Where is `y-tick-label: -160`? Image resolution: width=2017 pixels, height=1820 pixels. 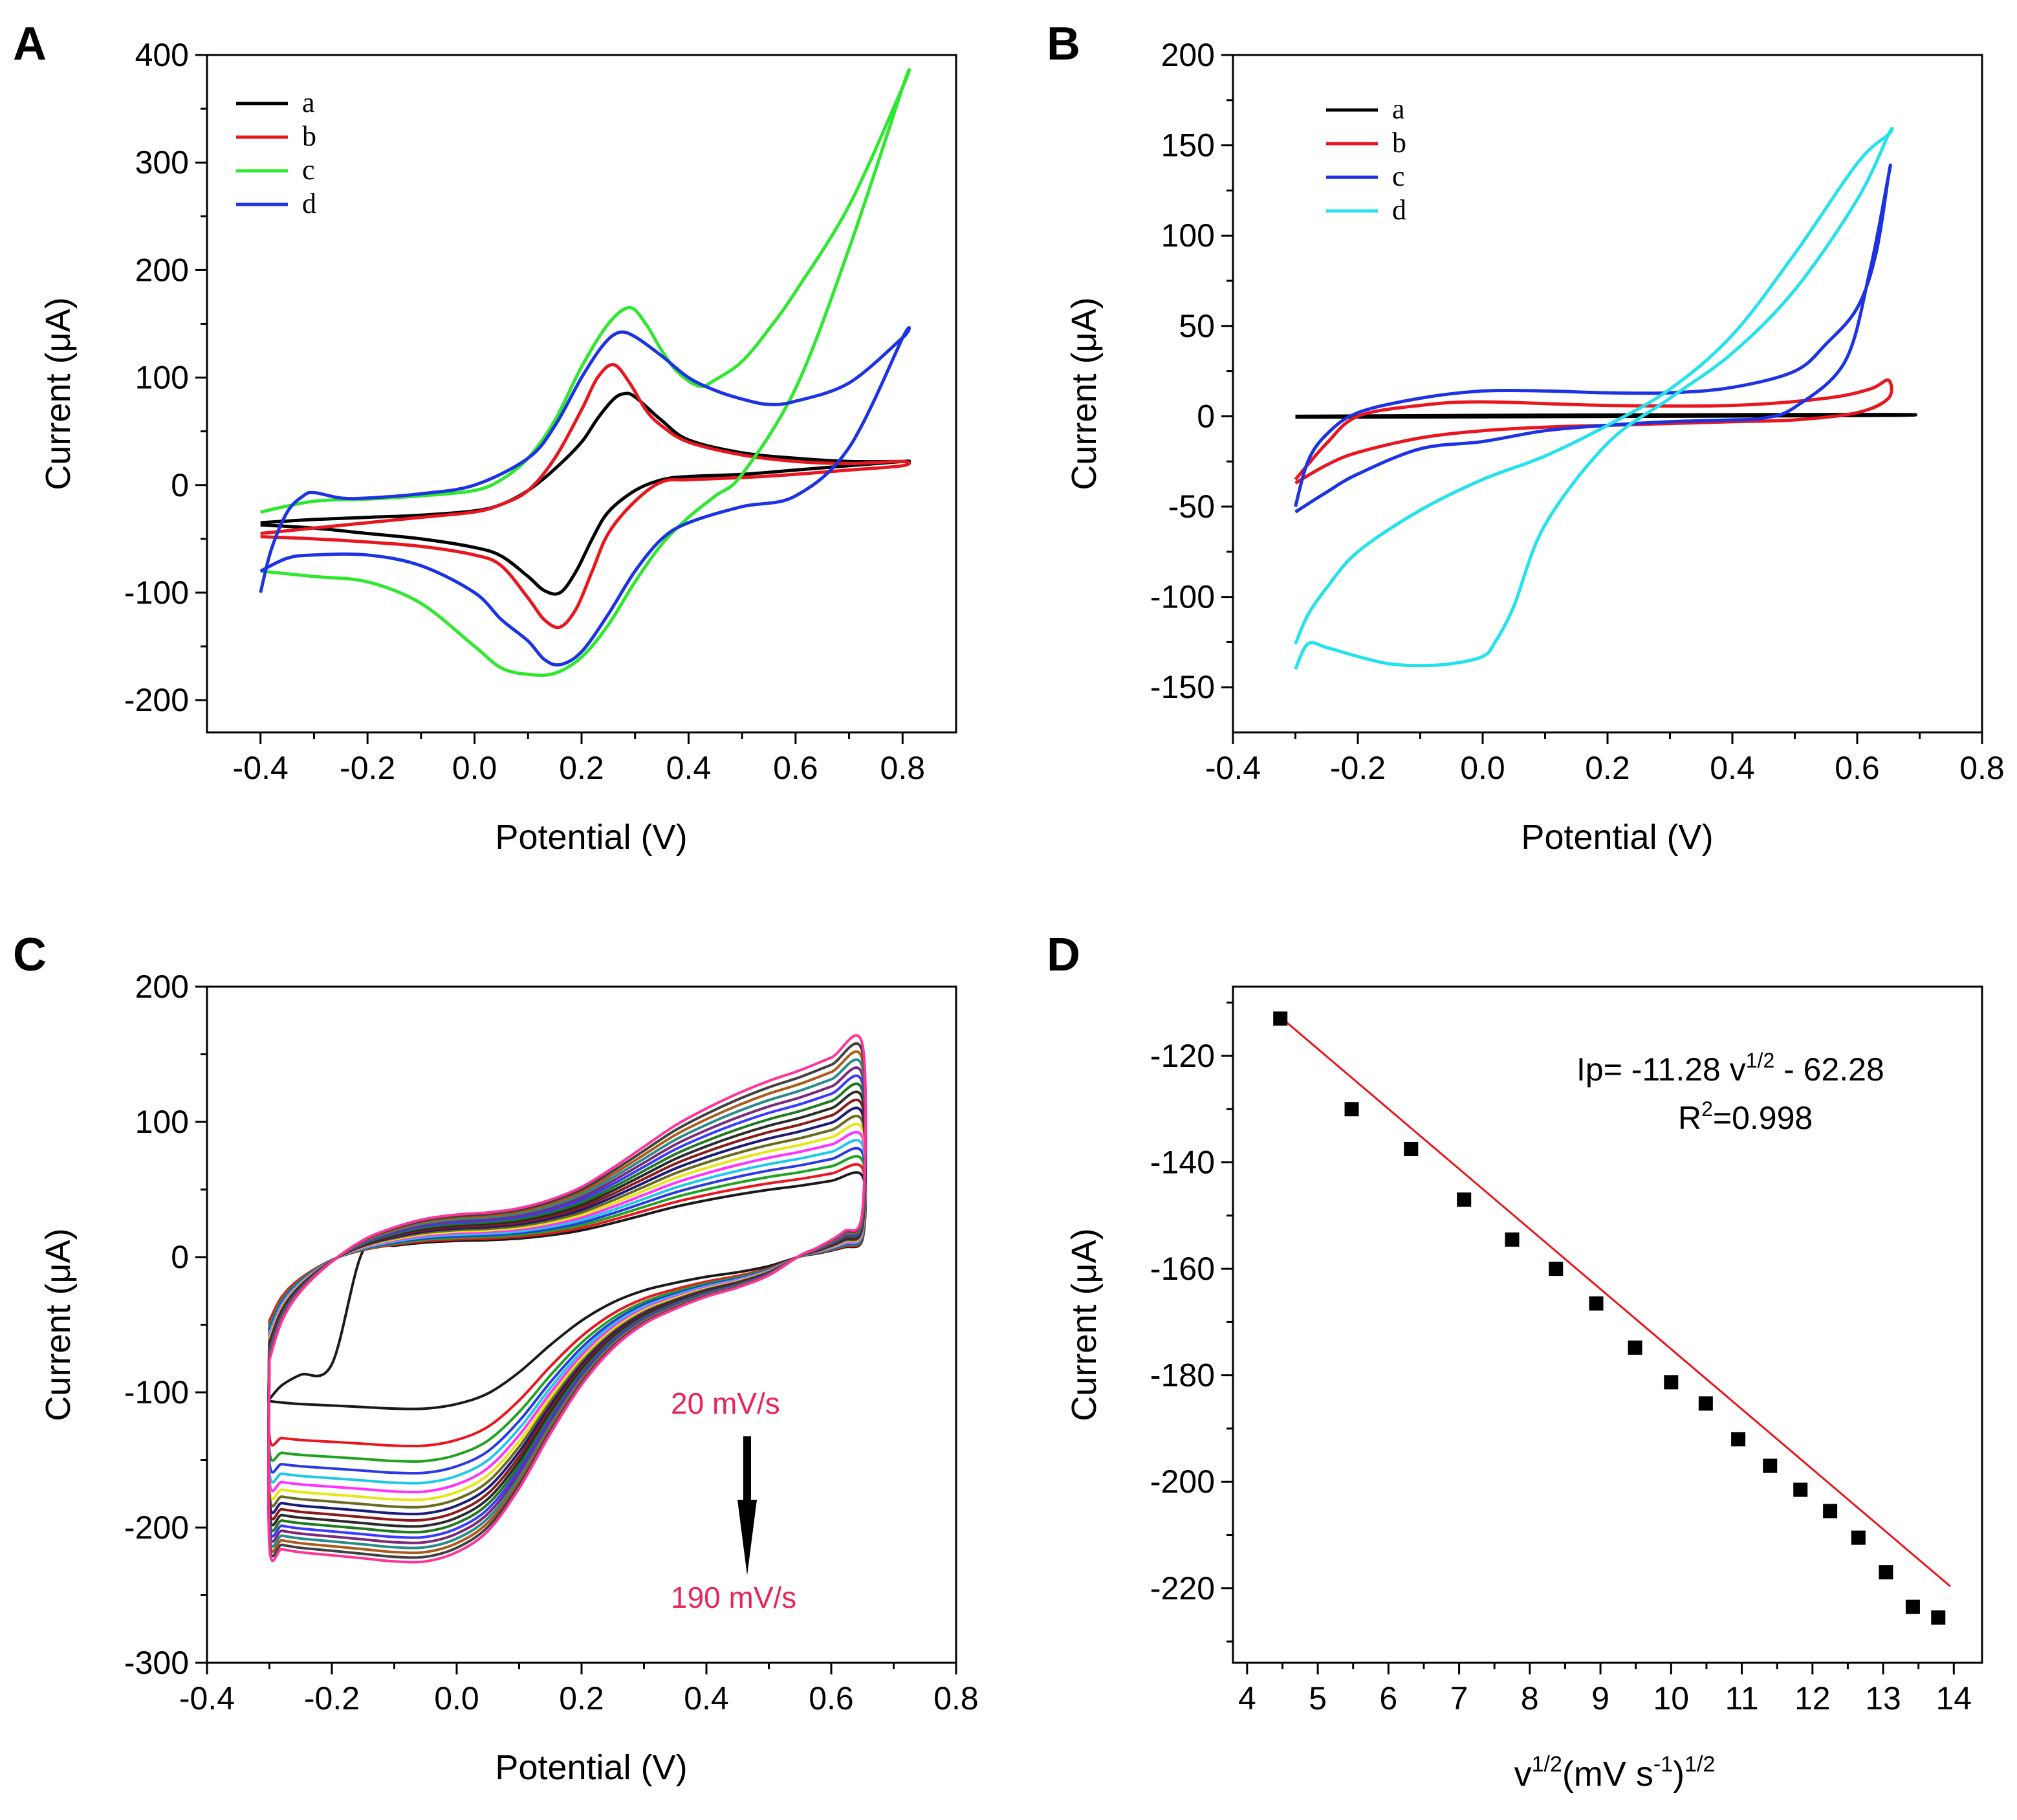 y-tick-label: -160 is located at coordinates (1182, 1269).